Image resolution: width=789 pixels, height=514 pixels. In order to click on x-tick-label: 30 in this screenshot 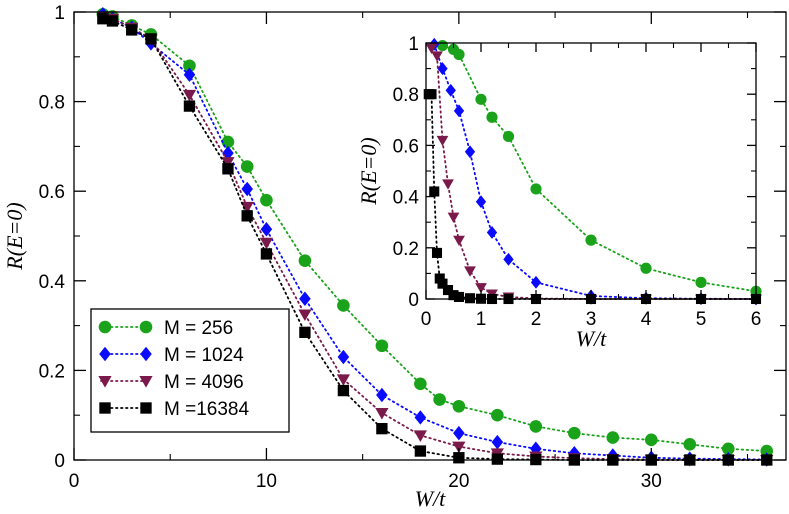, I will do `click(651, 481)`.